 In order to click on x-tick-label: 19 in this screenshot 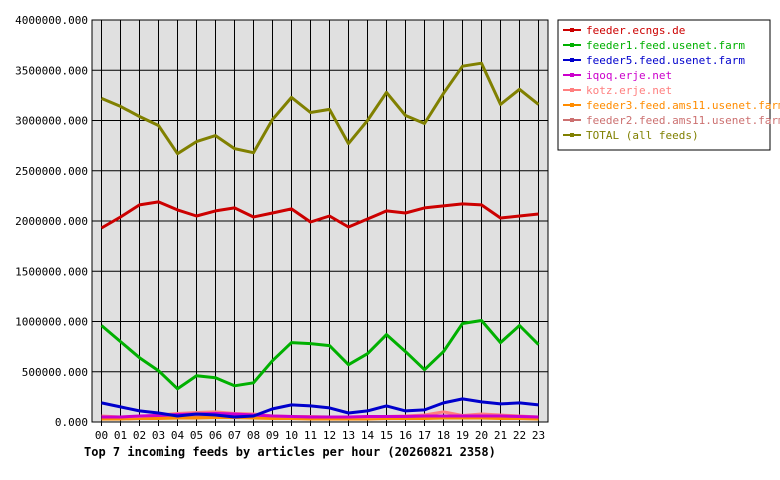, I will do `click(462, 435)`.